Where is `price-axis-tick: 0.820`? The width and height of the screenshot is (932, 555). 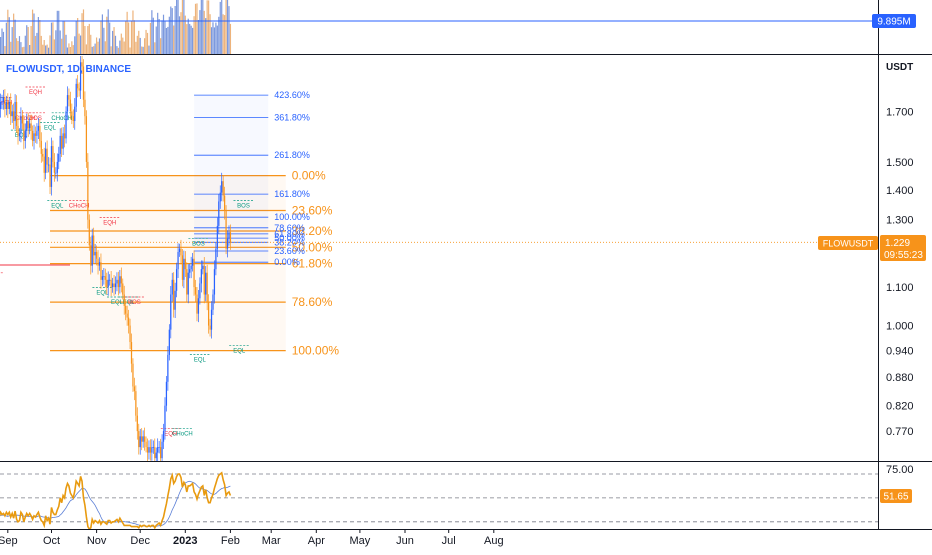
price-axis-tick: 0.820 is located at coordinates (900, 407).